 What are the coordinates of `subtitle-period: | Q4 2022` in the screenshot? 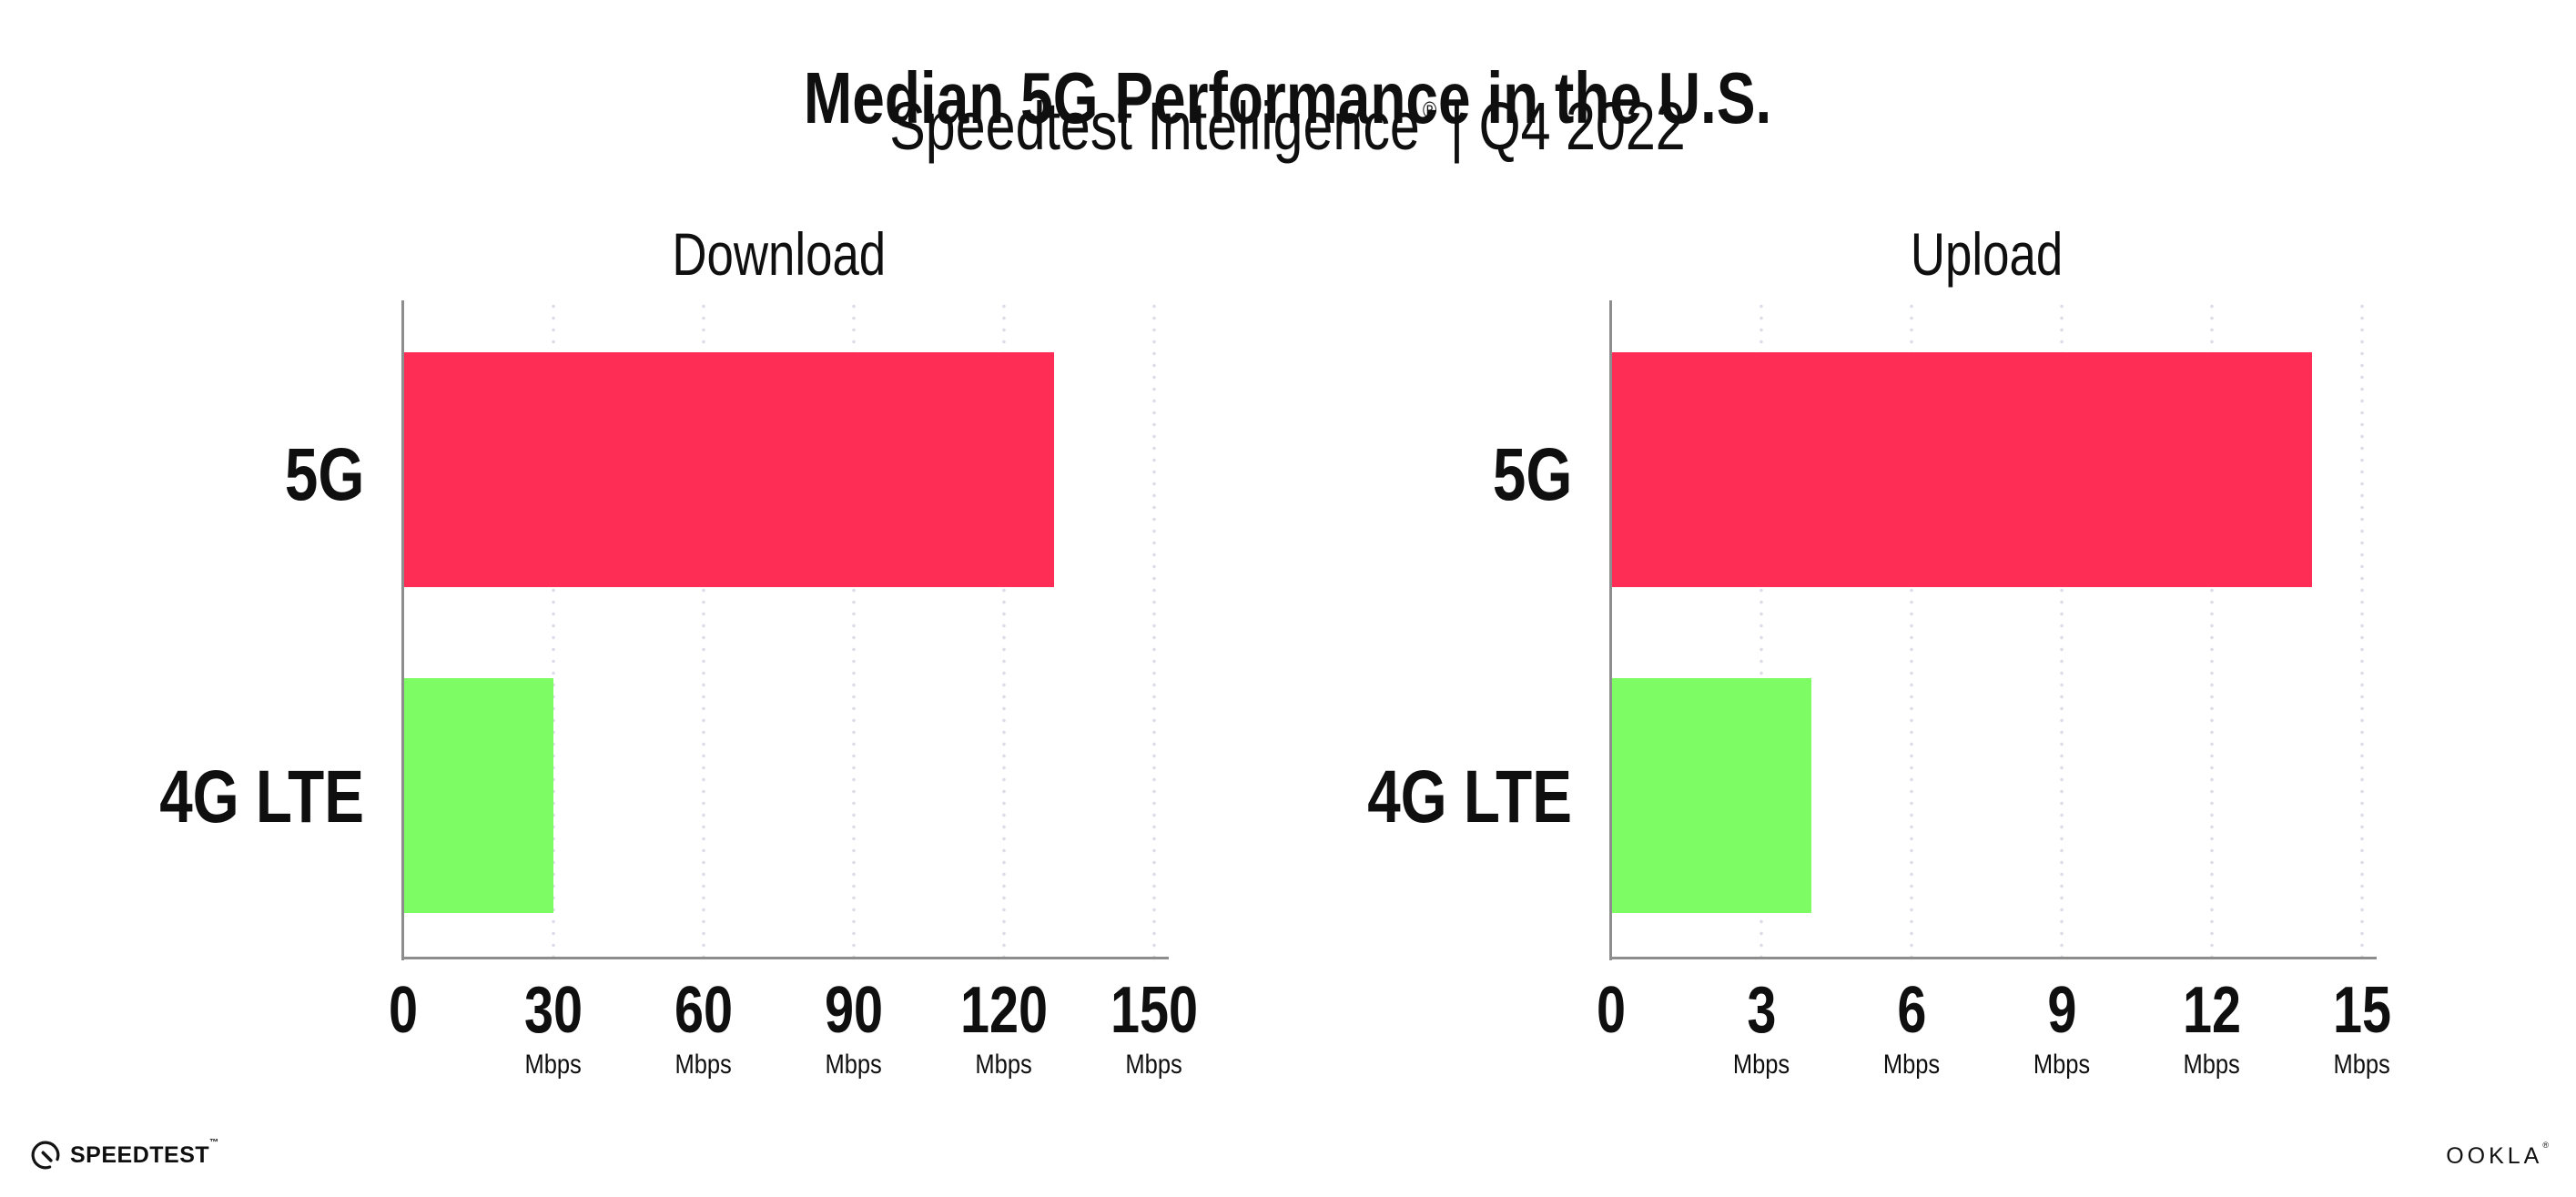 It's located at (1568, 126).